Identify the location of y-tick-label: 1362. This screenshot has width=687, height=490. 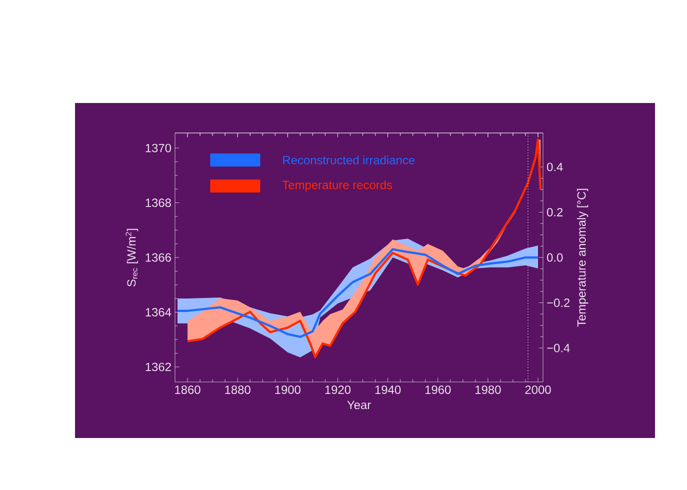
(158, 367).